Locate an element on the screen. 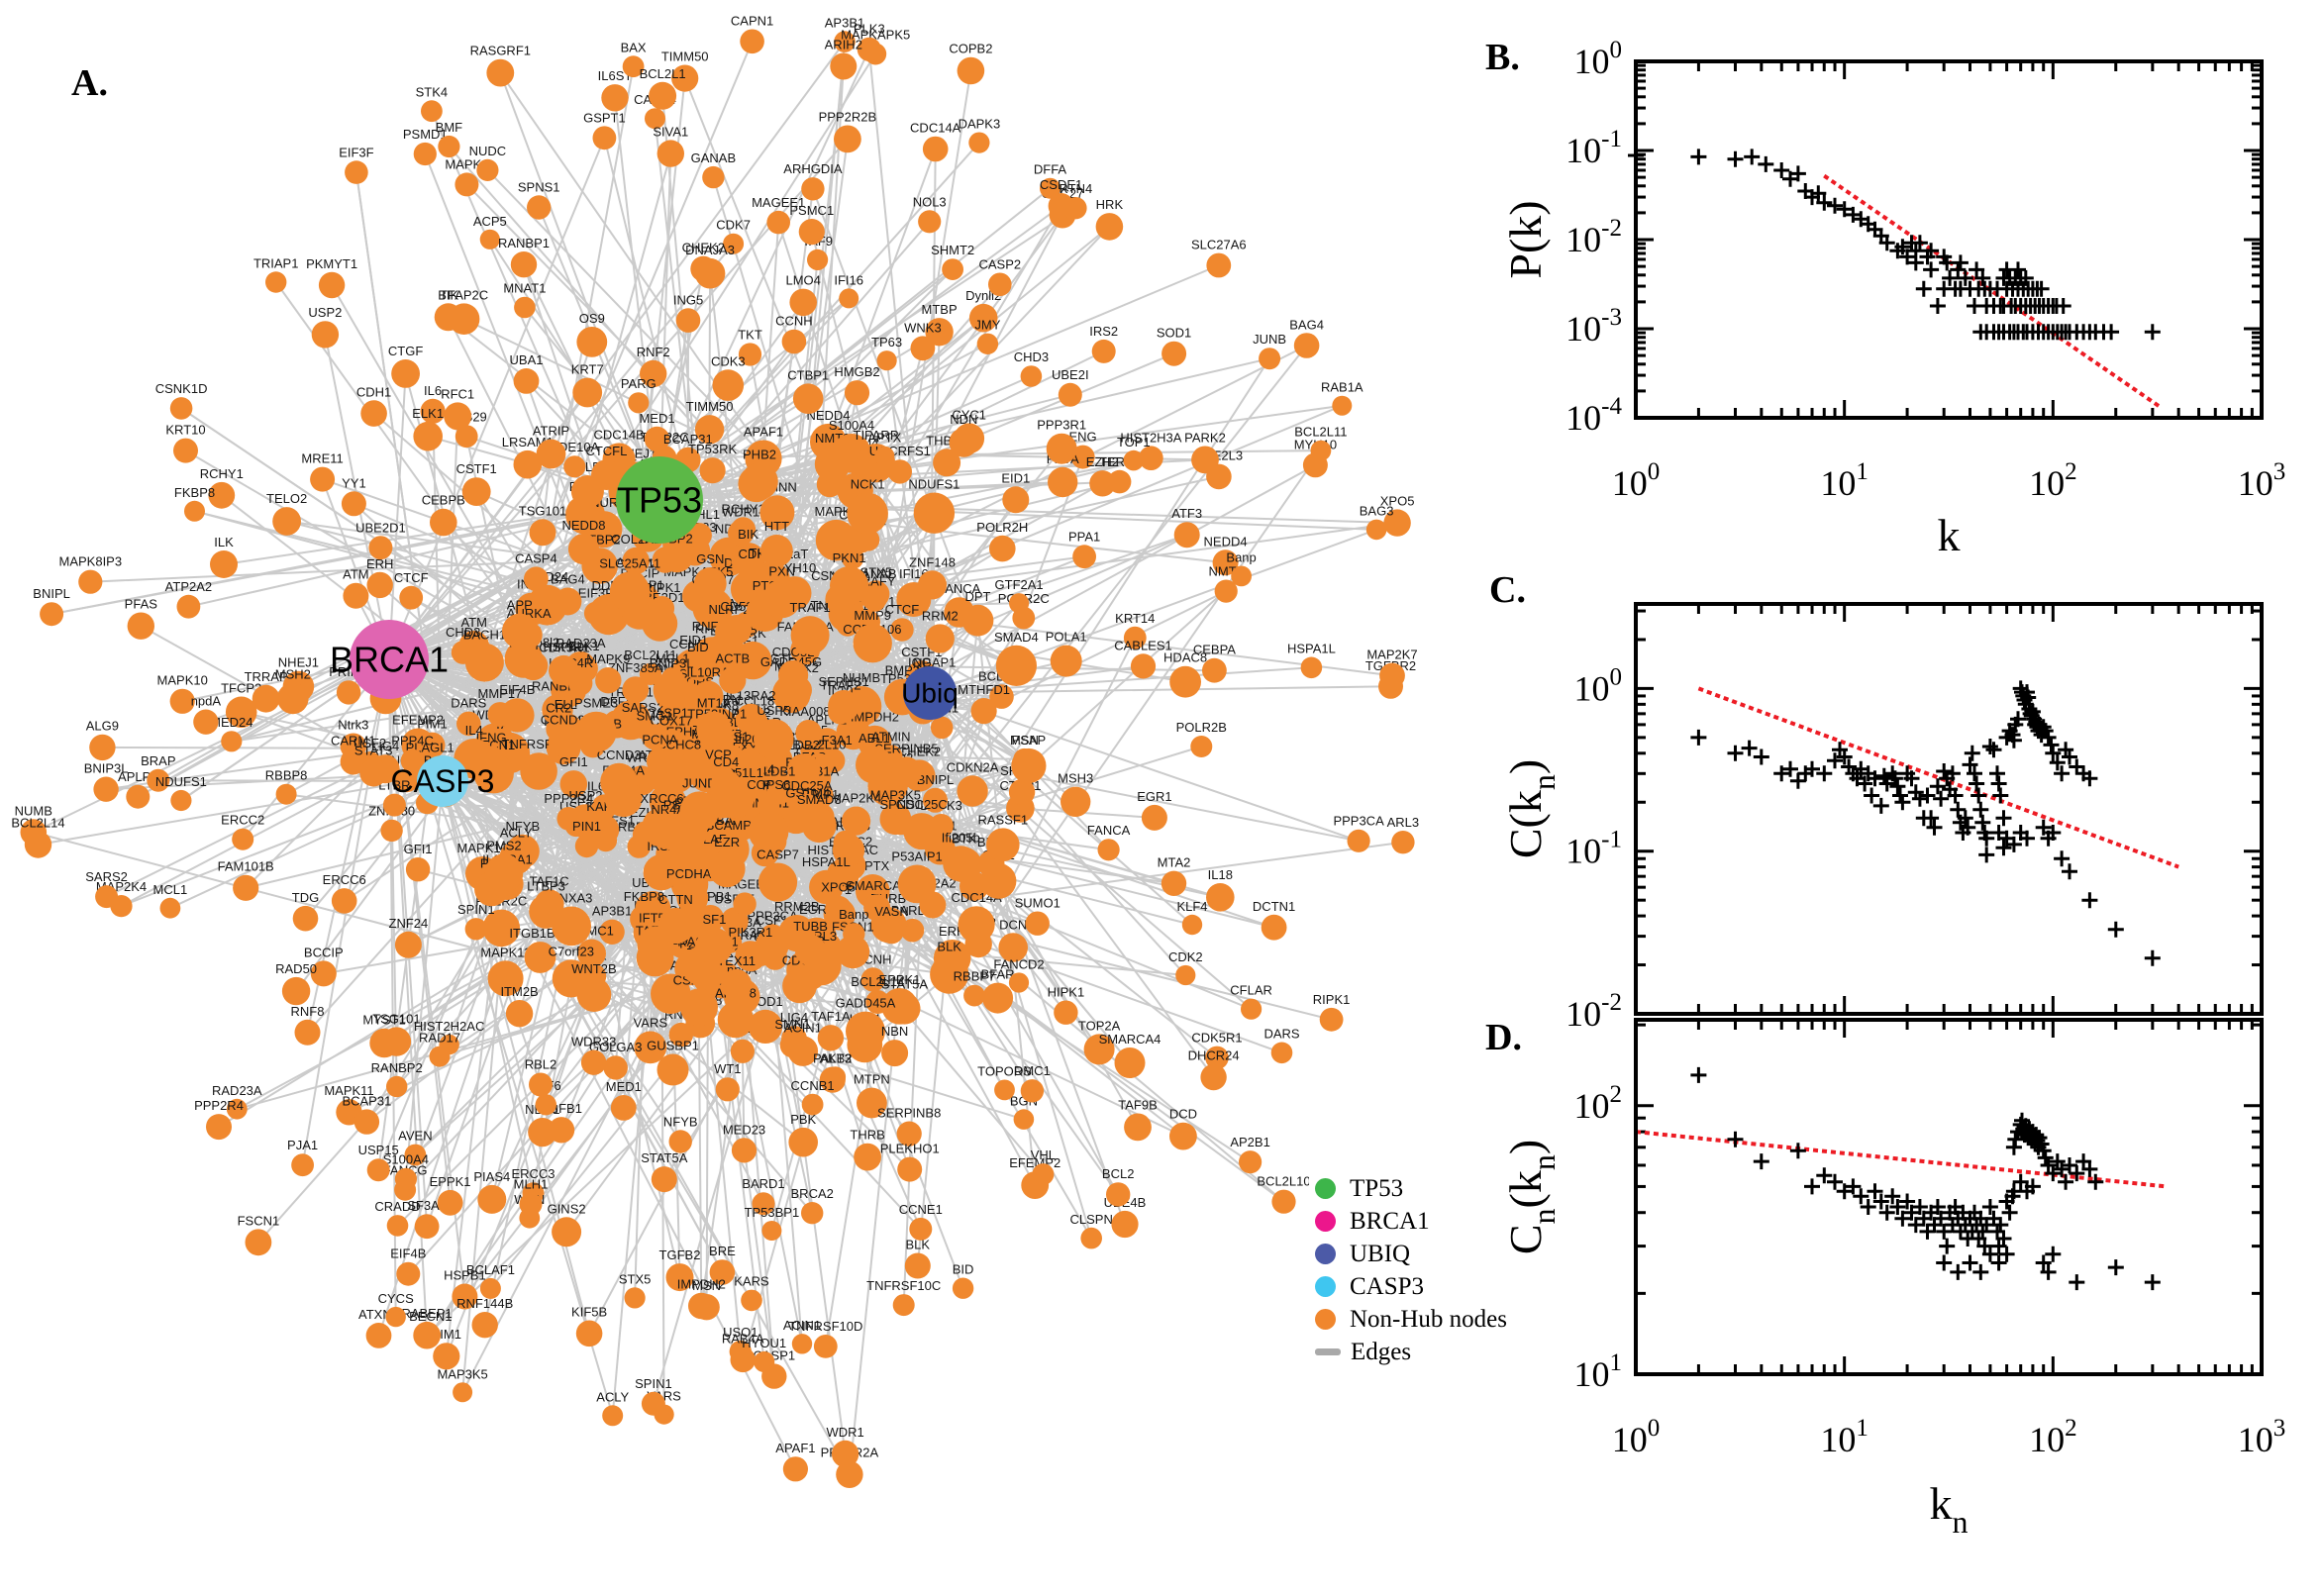  tick-label: 10⁻⁴ is located at coordinates (1594, 415).